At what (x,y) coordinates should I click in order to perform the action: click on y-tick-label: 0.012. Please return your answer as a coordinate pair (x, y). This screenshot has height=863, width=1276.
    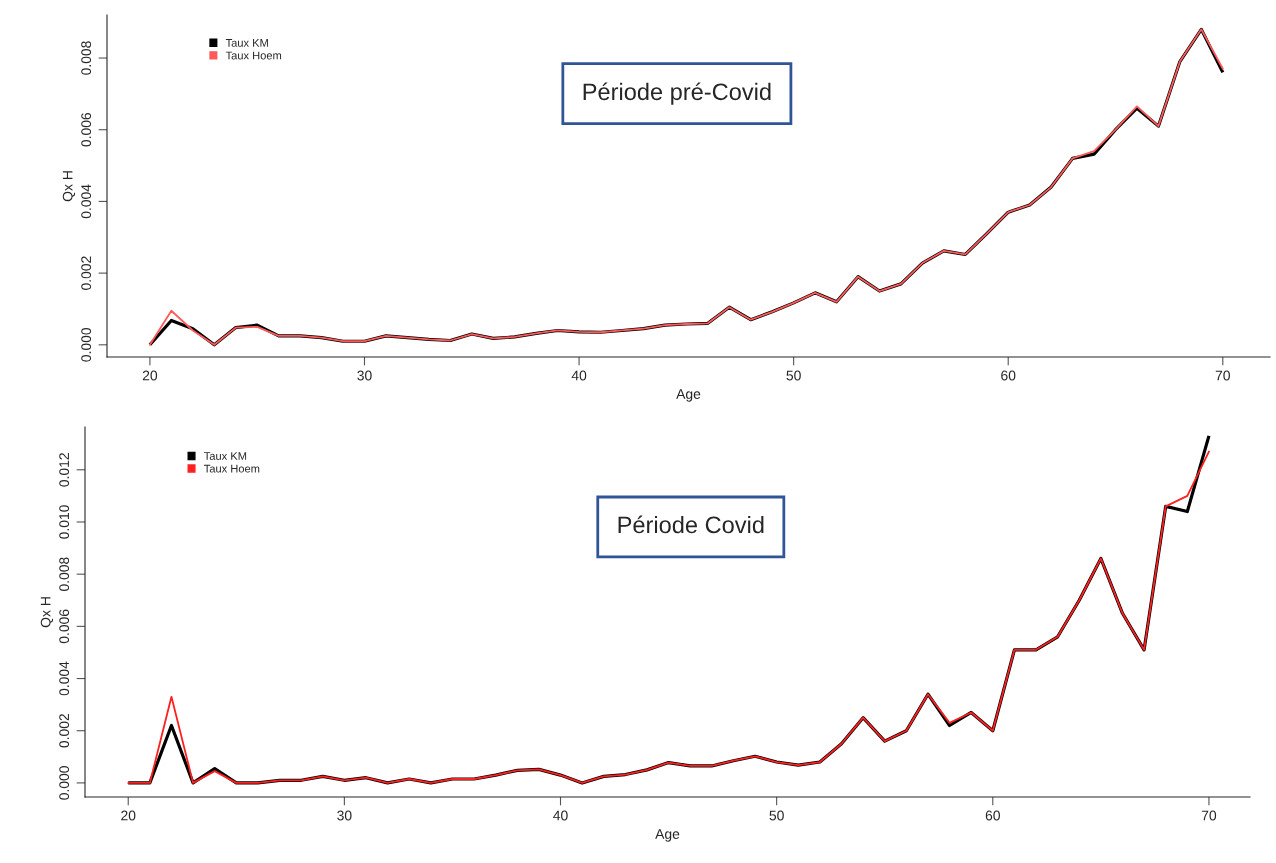
    Looking at the image, I should click on (64, 470).